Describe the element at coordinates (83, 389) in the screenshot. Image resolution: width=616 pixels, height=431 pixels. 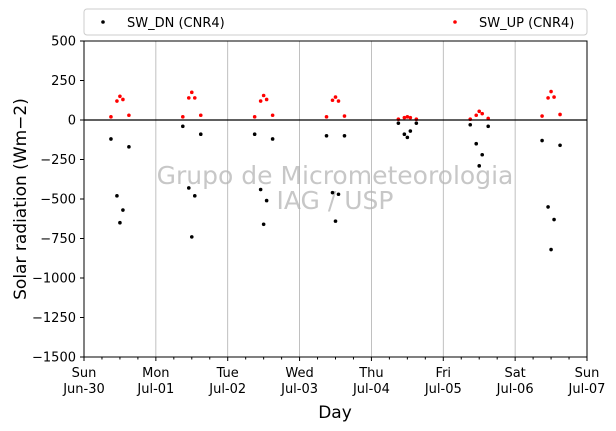
I see `x-tick-label-date: Jun-30` at that location.